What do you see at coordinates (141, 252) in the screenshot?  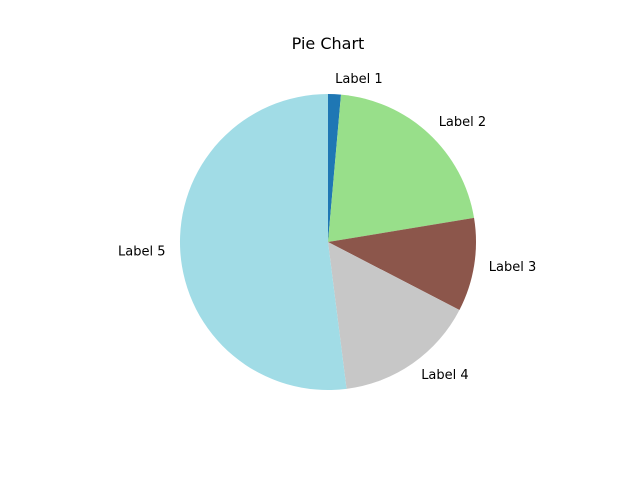 I see `pie-label-5: Label 5` at bounding box center [141, 252].